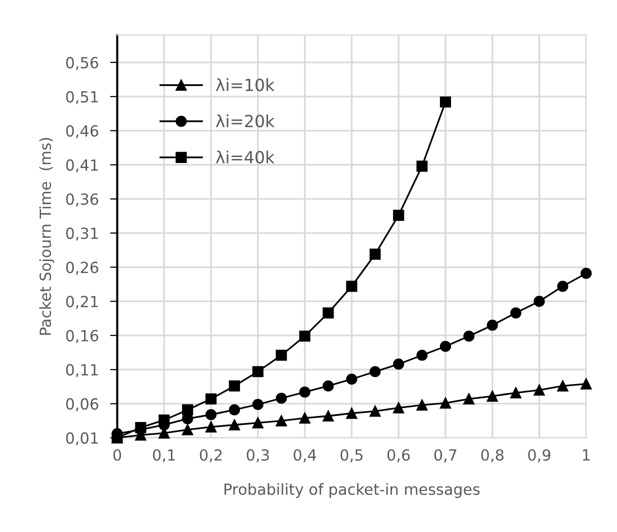  What do you see at coordinates (82, 165) in the screenshot?
I see `y-tick-label: 0,41` at bounding box center [82, 165].